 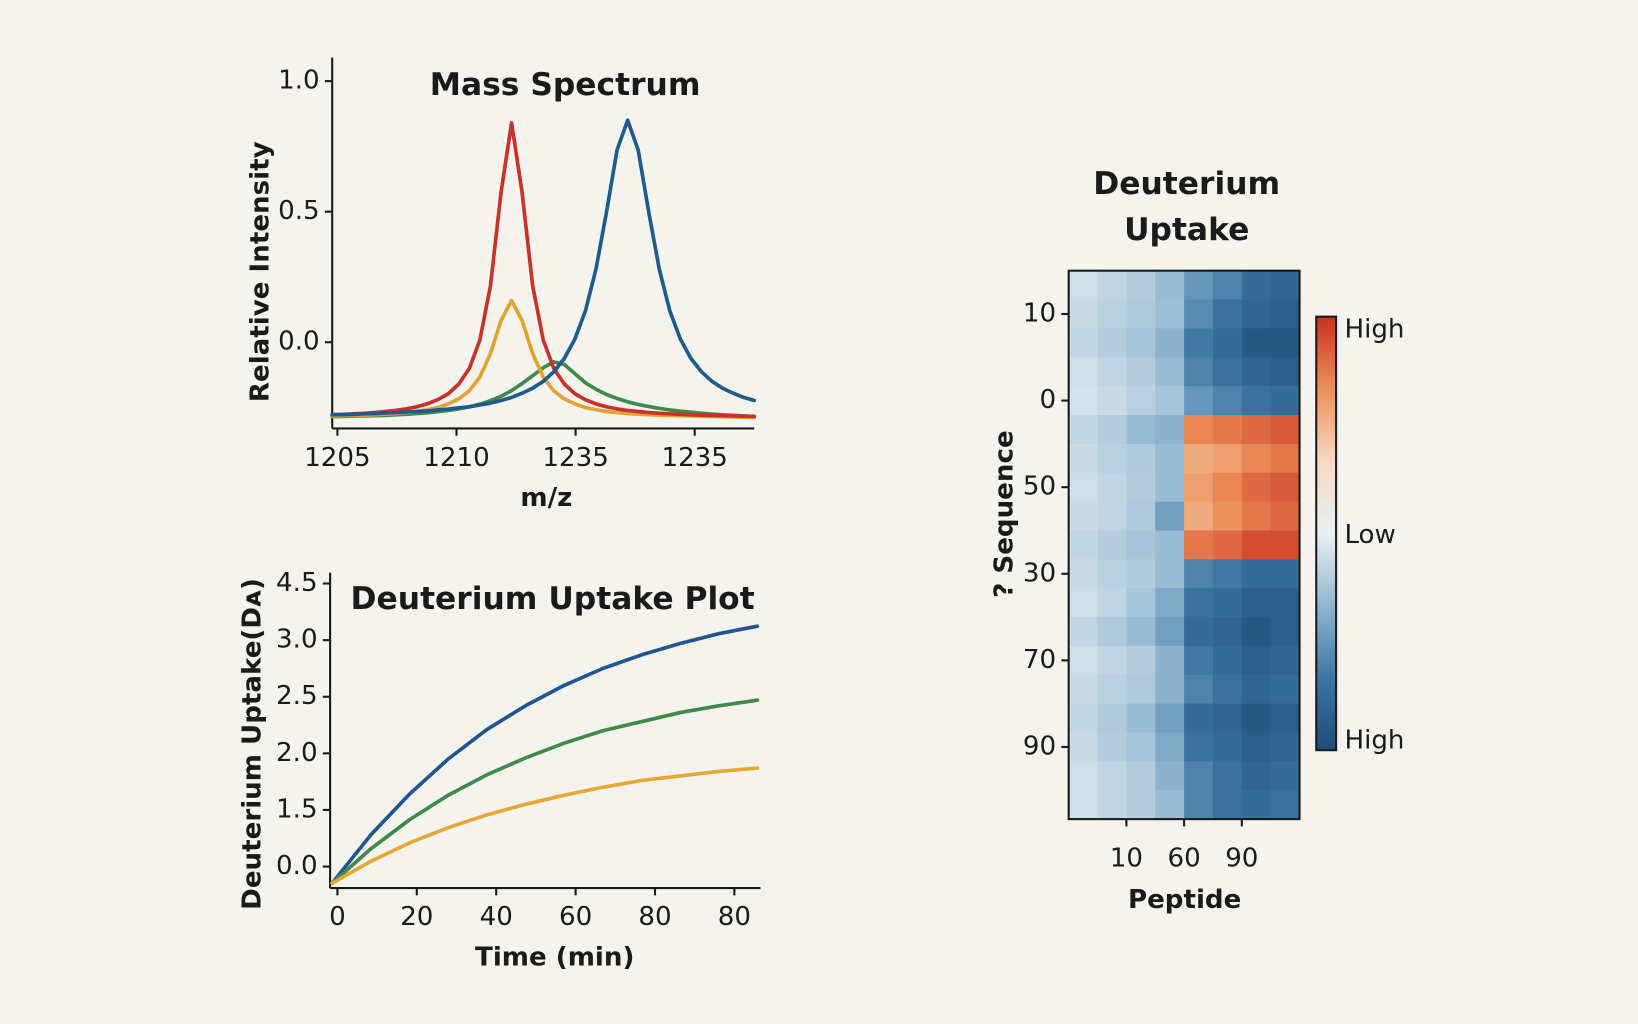 I want to click on x-axis-label: Peptide, so click(x=1184, y=900).